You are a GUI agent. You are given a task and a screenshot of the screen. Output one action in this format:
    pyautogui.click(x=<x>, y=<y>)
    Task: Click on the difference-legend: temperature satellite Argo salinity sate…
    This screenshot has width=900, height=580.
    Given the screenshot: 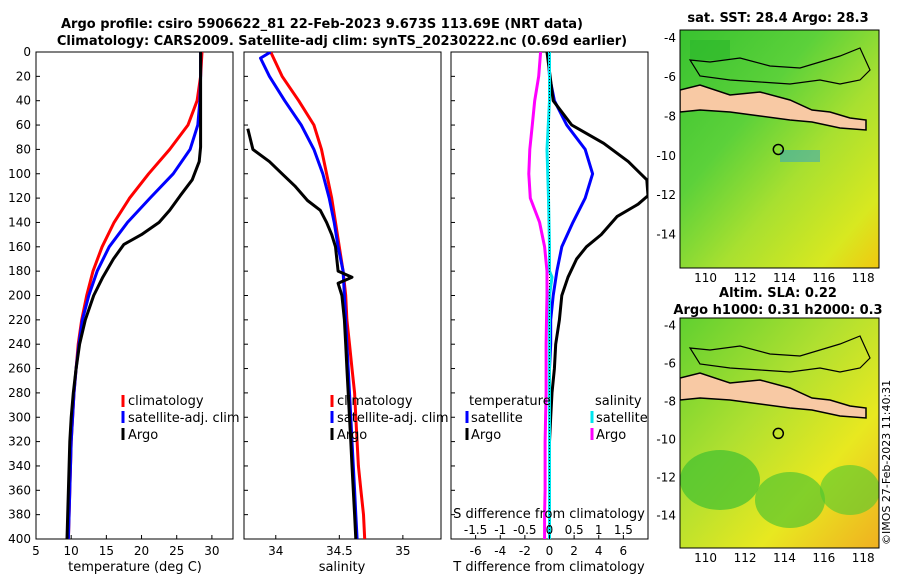 What is the action you would take?
    pyautogui.click(x=556, y=418)
    